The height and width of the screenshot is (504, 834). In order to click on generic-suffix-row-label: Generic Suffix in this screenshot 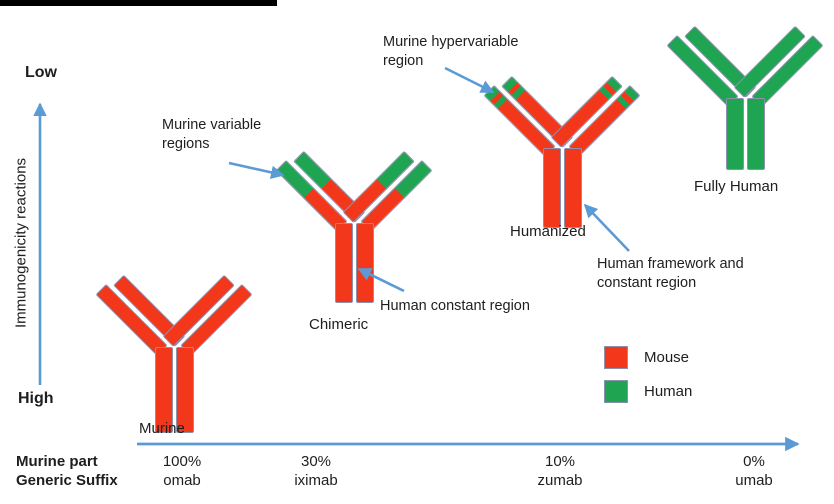, I will do `click(67, 480)`.